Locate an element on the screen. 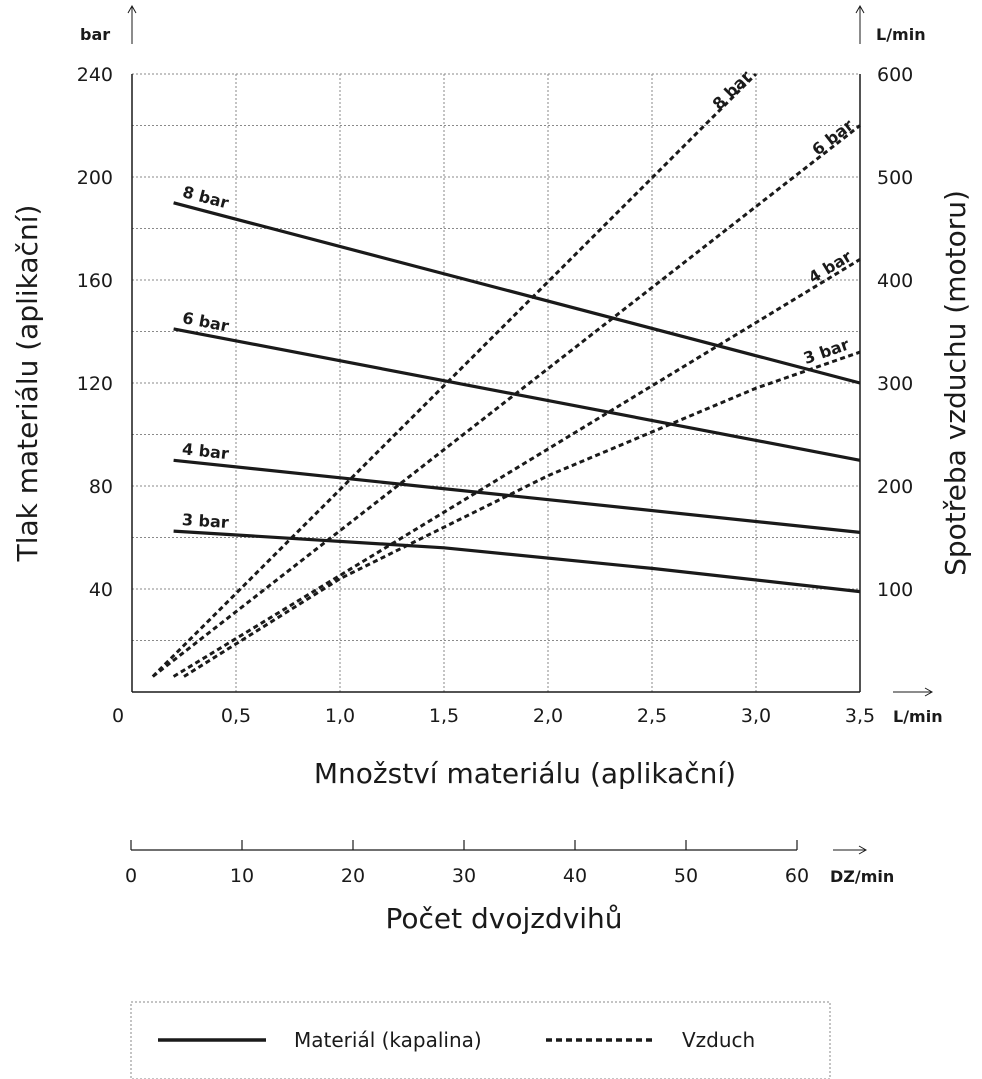 The width and height of the screenshot is (982, 1079). left-unit-arrow-icon is located at coordinates (132, 25).